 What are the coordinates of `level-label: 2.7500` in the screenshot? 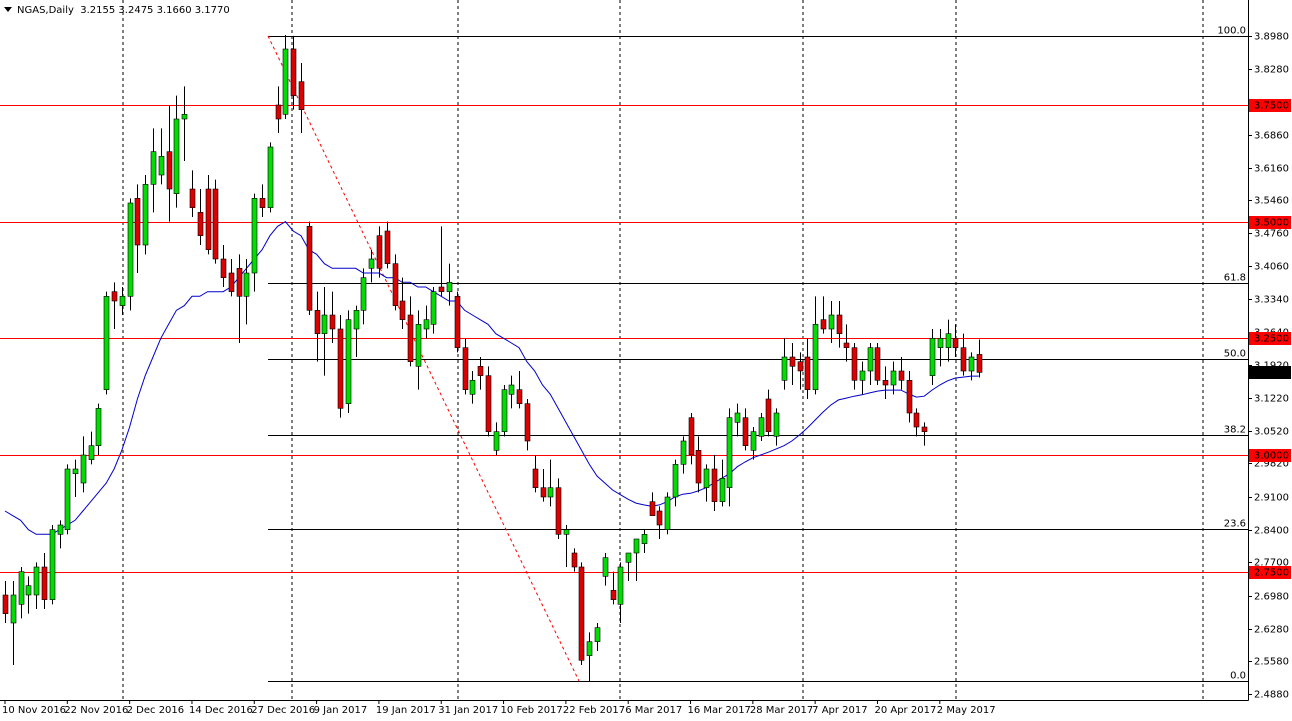 It's located at (1271, 573).